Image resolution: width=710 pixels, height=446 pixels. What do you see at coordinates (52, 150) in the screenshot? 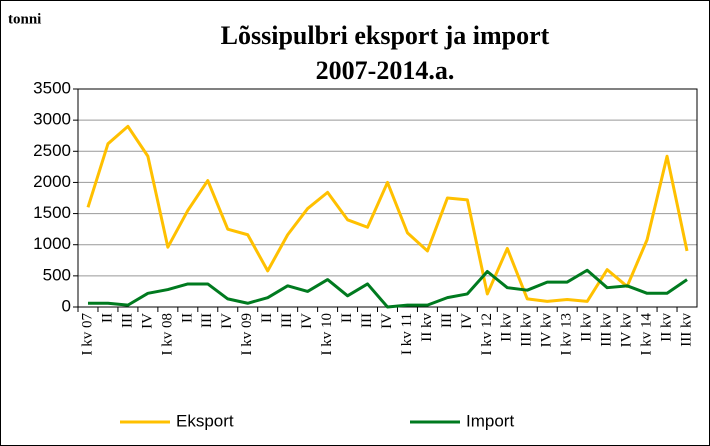
I see `y-tick-label: 2500` at bounding box center [52, 150].